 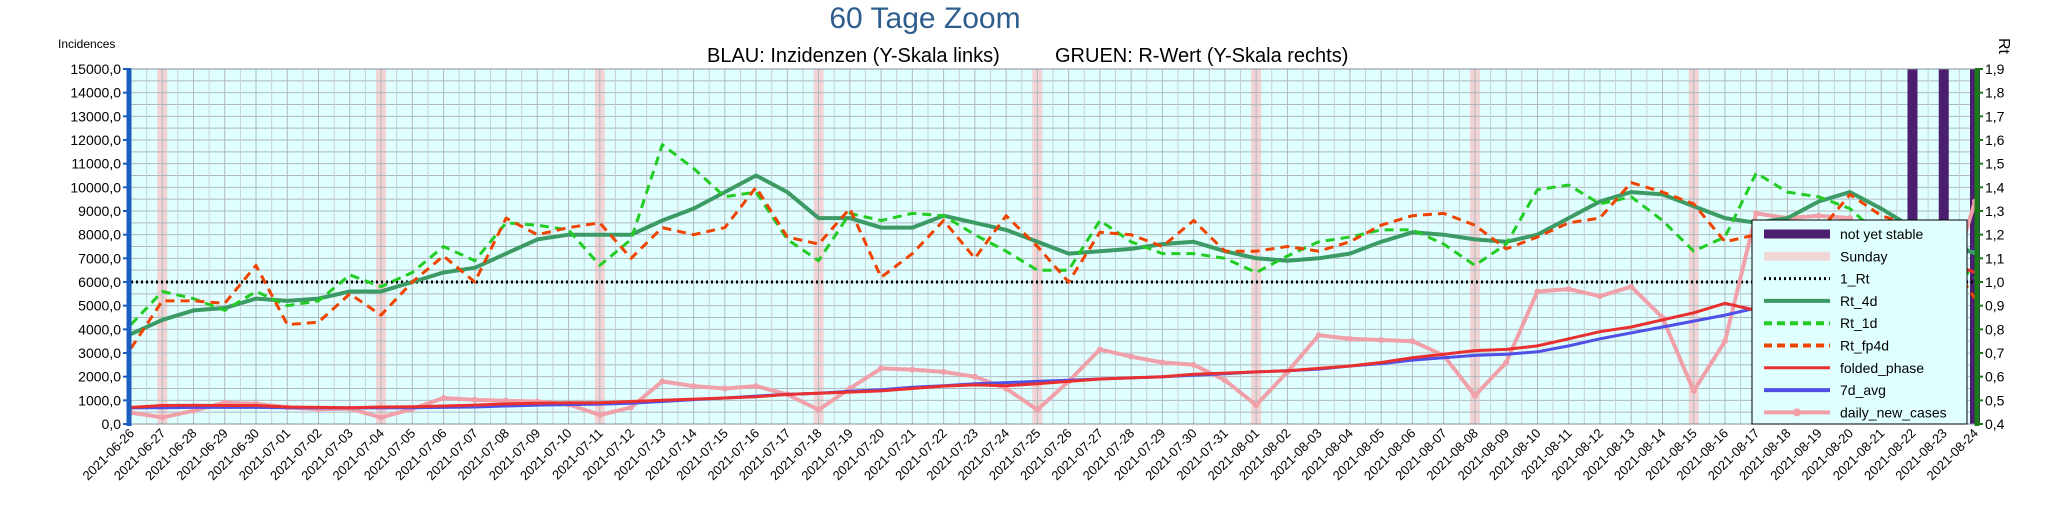 I want to click on y-tick-left: 14000,0, so click(x=95, y=93).